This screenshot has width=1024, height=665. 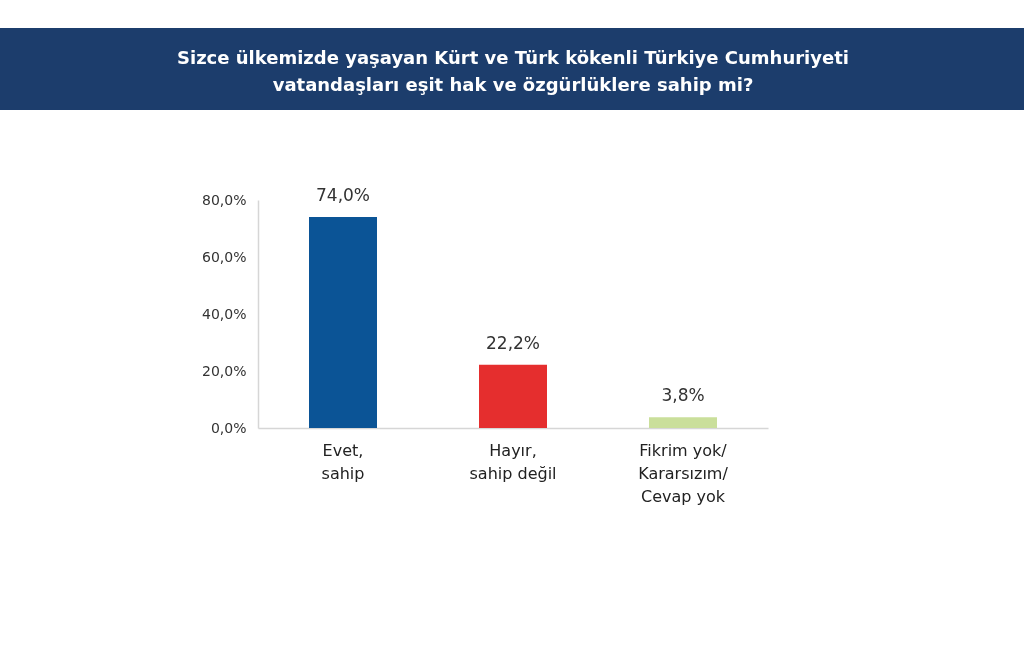 What do you see at coordinates (224, 313) in the screenshot?
I see `y-tick-label: 40,0%` at bounding box center [224, 313].